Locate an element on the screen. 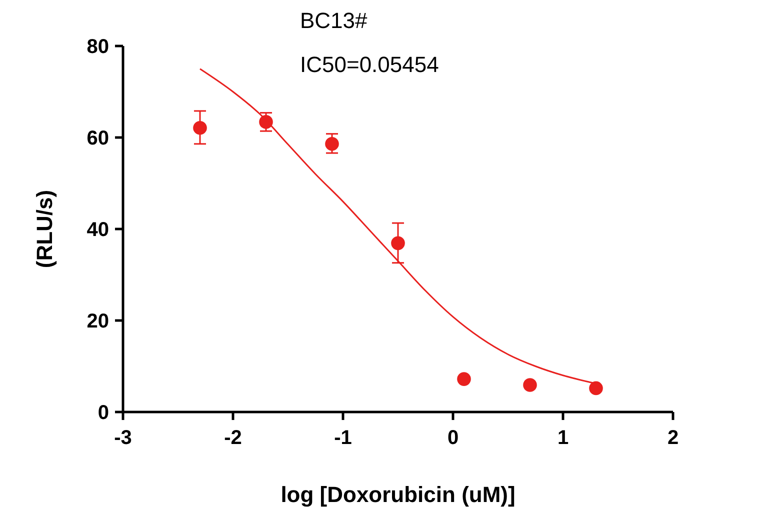 Image resolution: width=760 pixels, height=520 pixels. y-tick-label: 0 is located at coordinates (103, 413).